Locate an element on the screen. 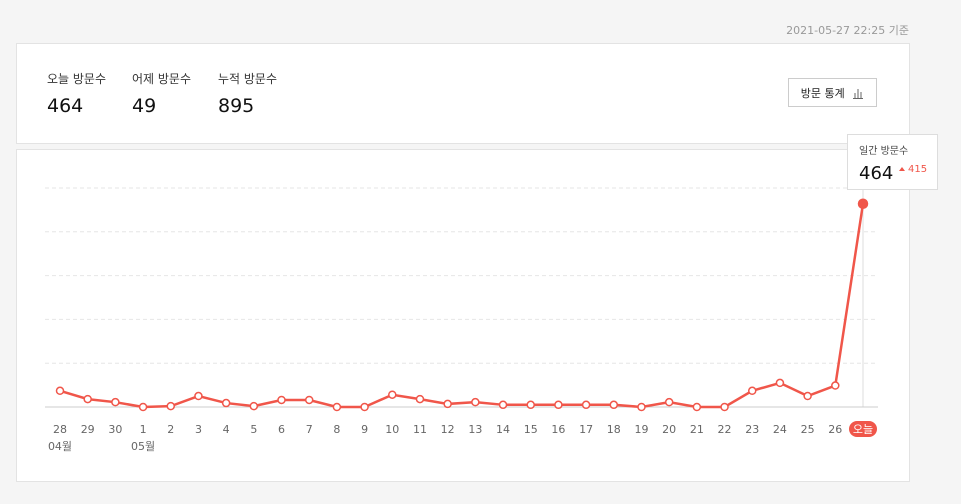  tooltip-label: 일간 방문수 is located at coordinates (883, 151).